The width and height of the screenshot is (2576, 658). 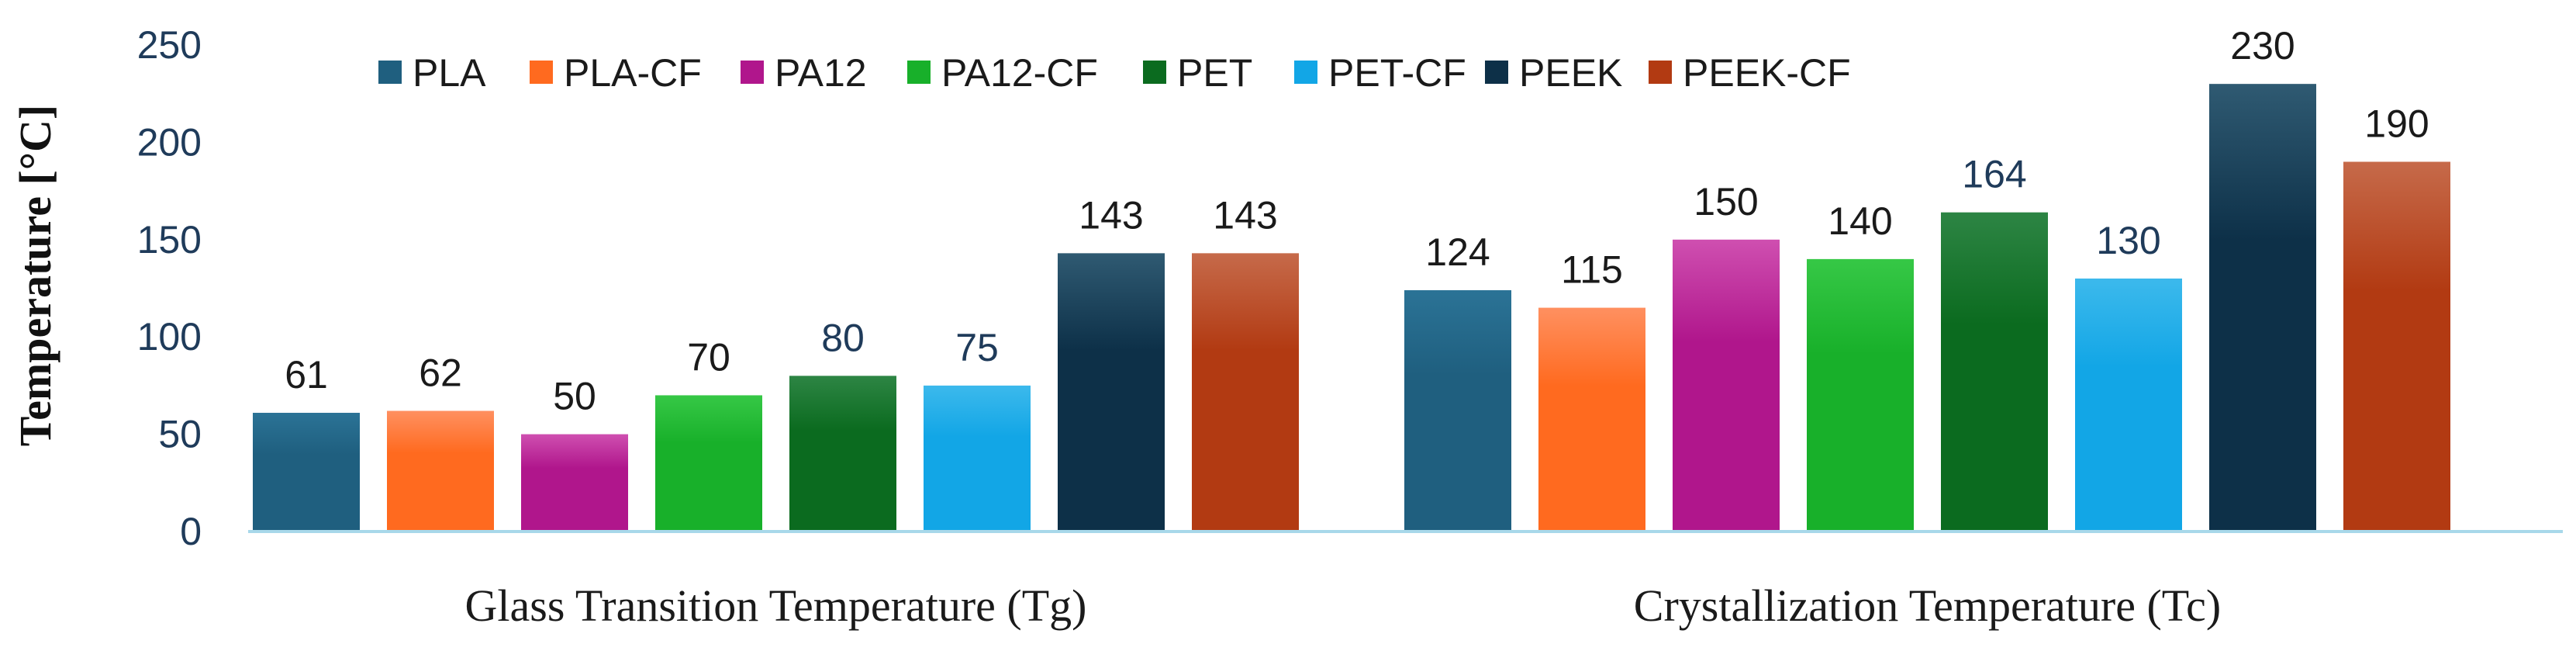 I want to click on data-label: 70, so click(x=708, y=357).